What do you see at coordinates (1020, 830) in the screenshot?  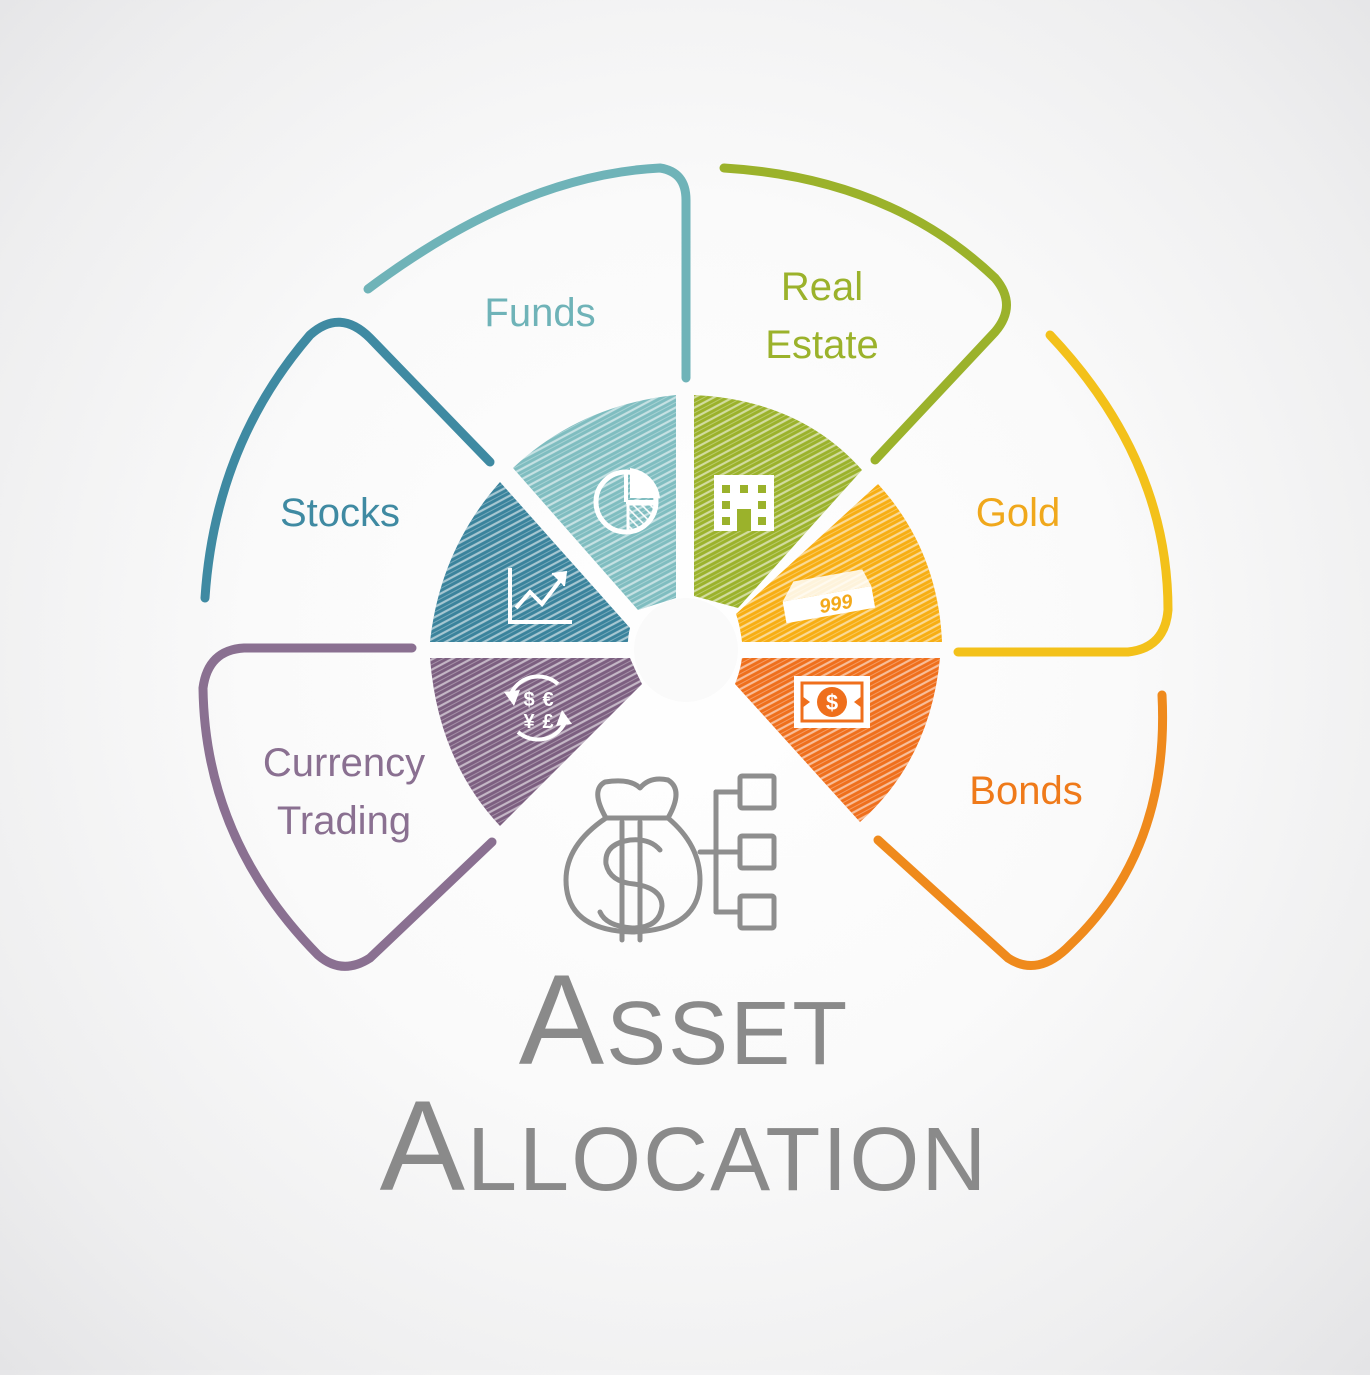 I see `bonds-outer-arc` at bounding box center [1020, 830].